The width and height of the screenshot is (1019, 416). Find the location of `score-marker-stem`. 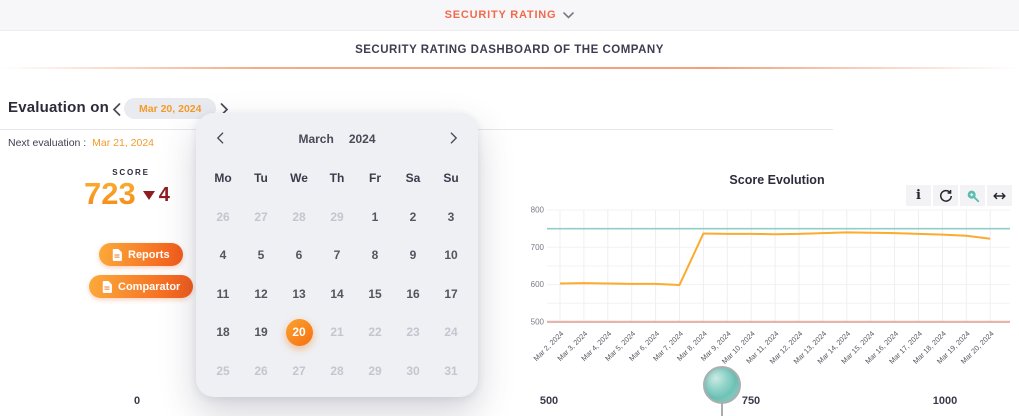

score-marker-stem is located at coordinates (722, 409).